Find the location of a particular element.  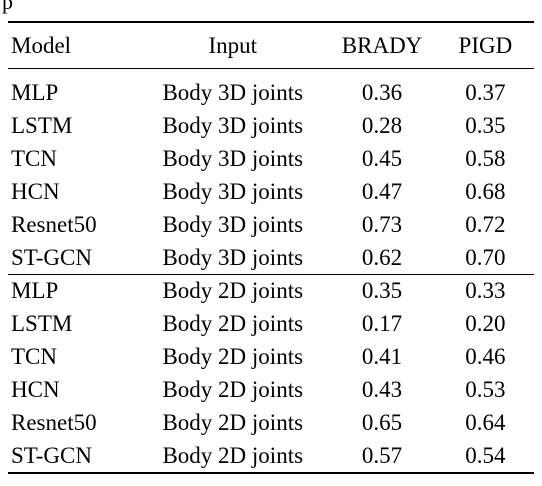

header-pigd: PIGD is located at coordinates (485, 45).